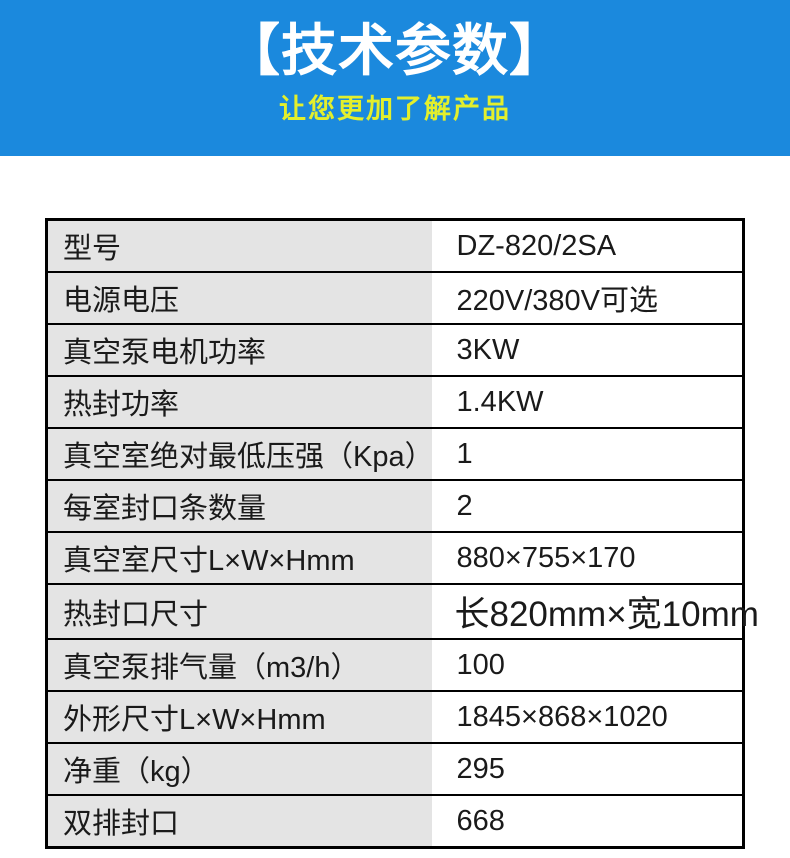  I want to click on page-title: 【技术参数】, so click(395, 50).